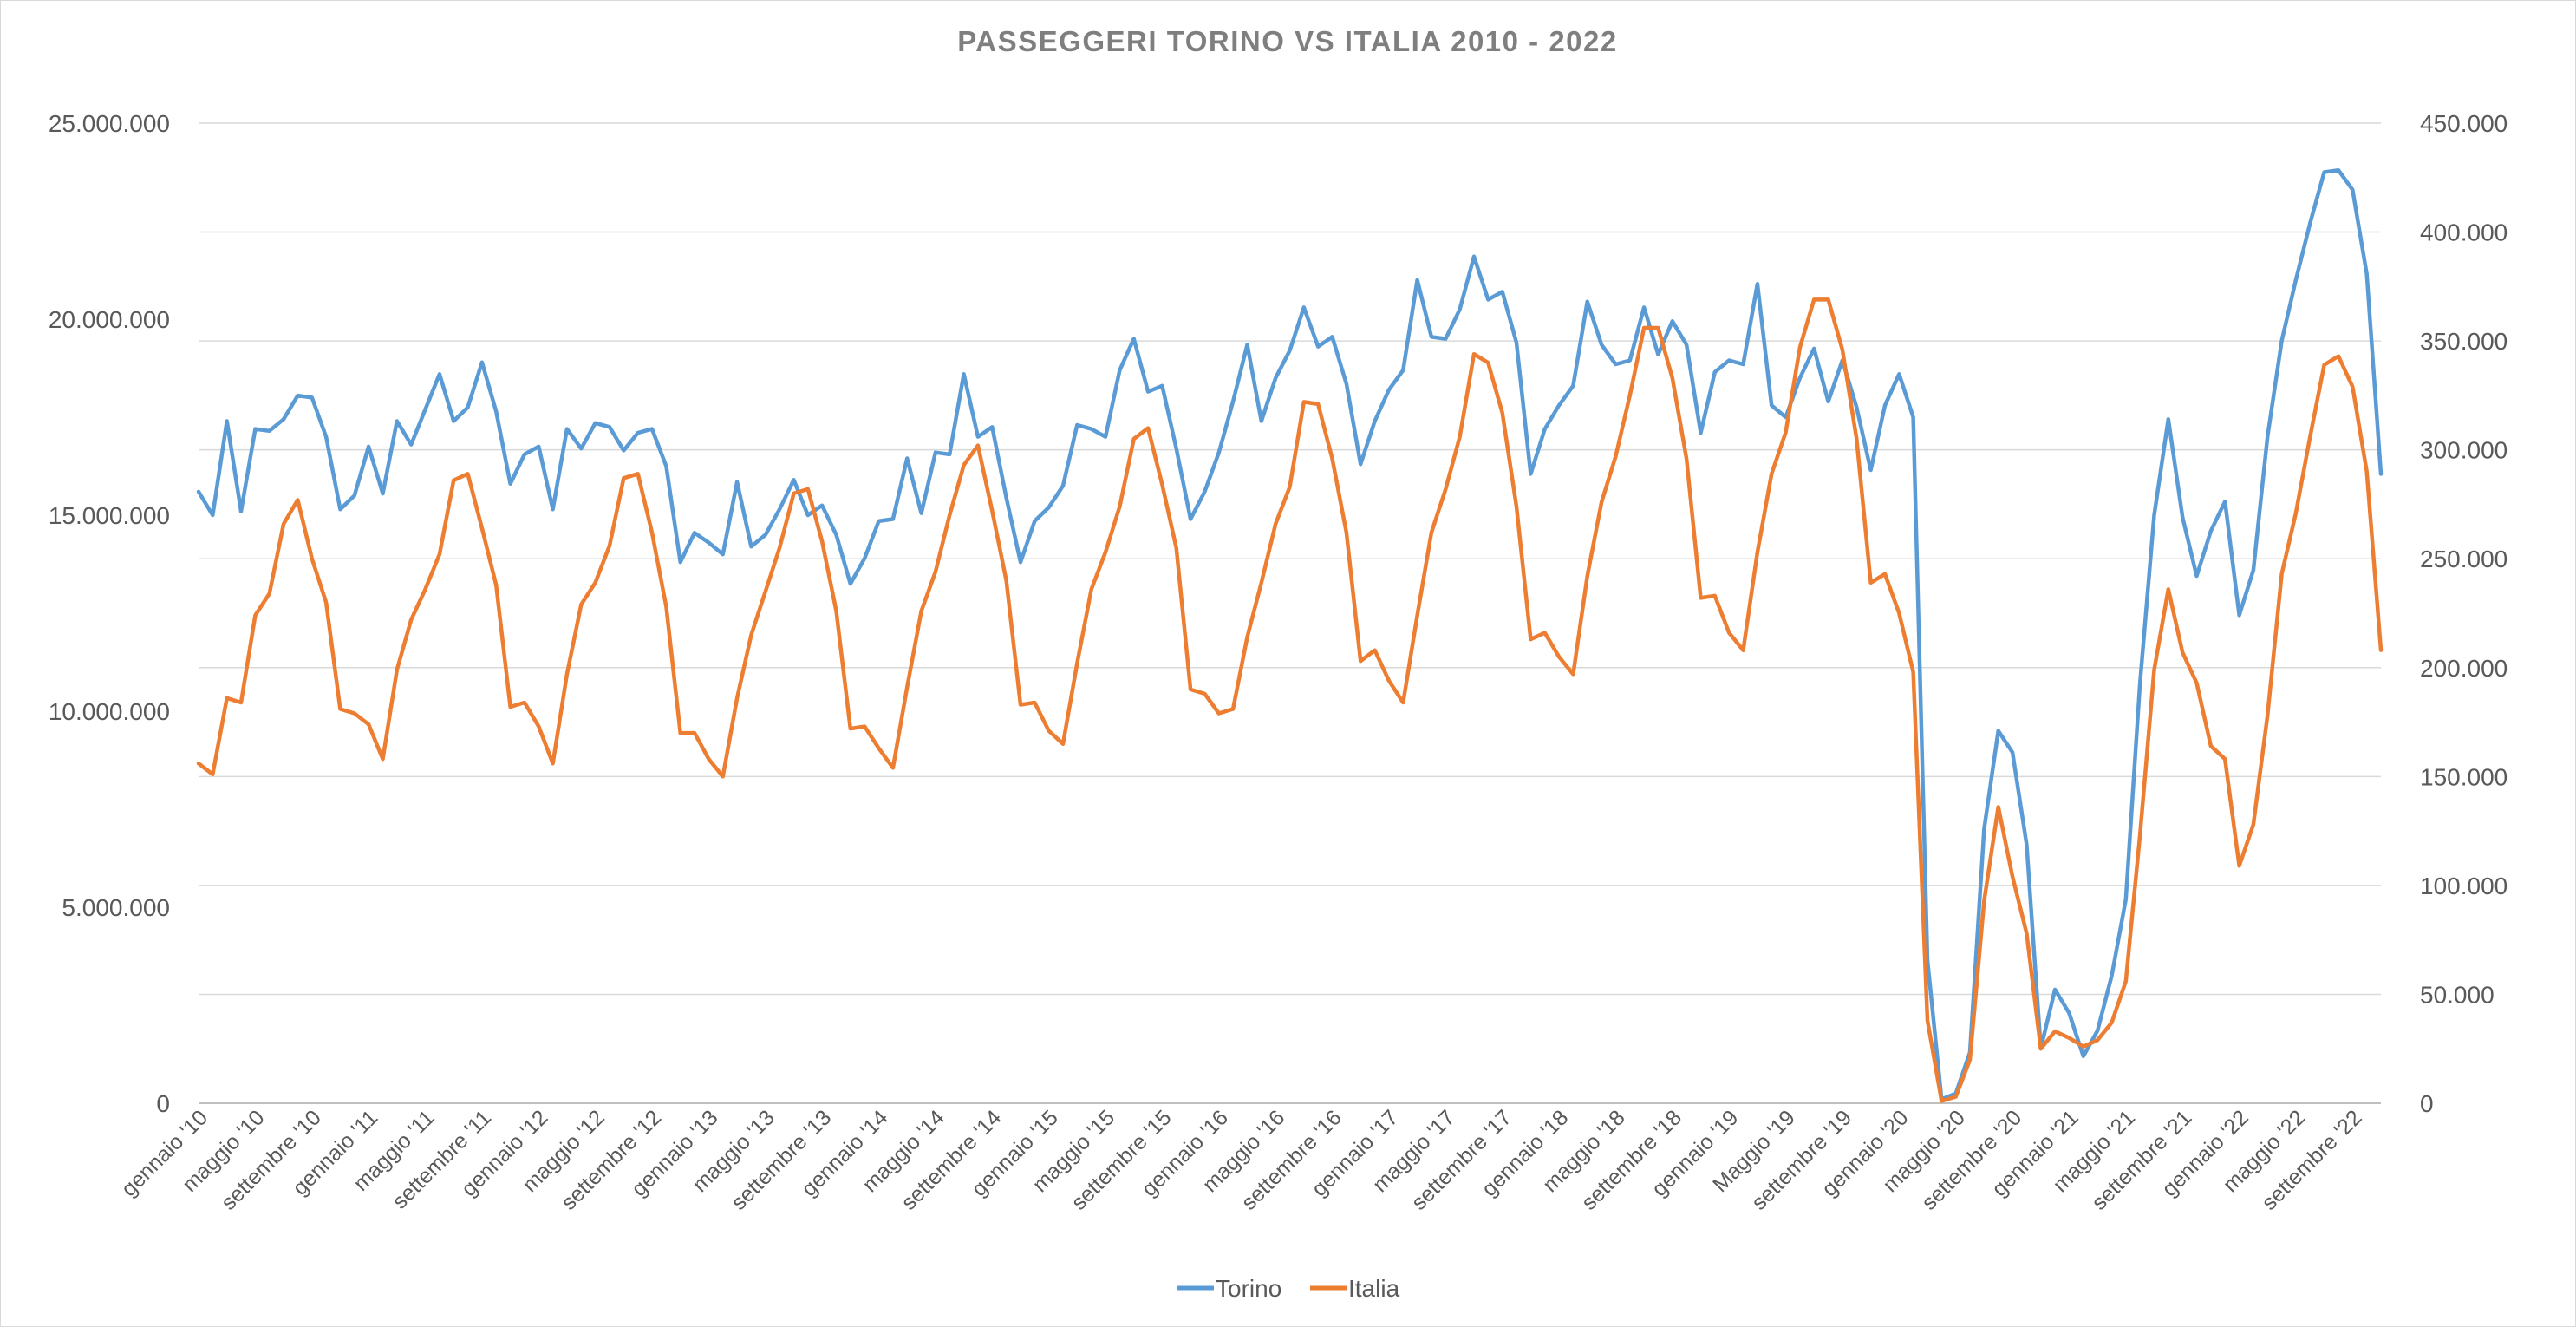  What do you see at coordinates (1289, 1288) in the screenshot?
I see `legend: Torino Italia` at bounding box center [1289, 1288].